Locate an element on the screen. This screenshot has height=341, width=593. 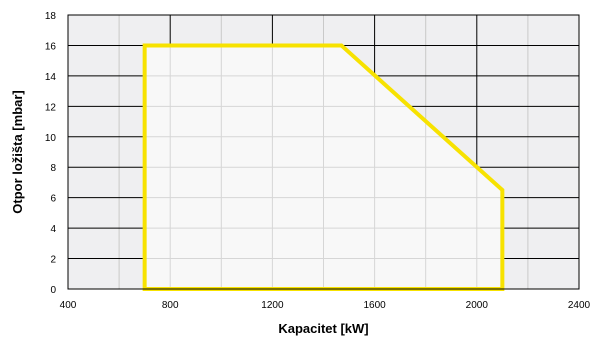
y-tick-label: 0 is located at coordinates (53, 290).